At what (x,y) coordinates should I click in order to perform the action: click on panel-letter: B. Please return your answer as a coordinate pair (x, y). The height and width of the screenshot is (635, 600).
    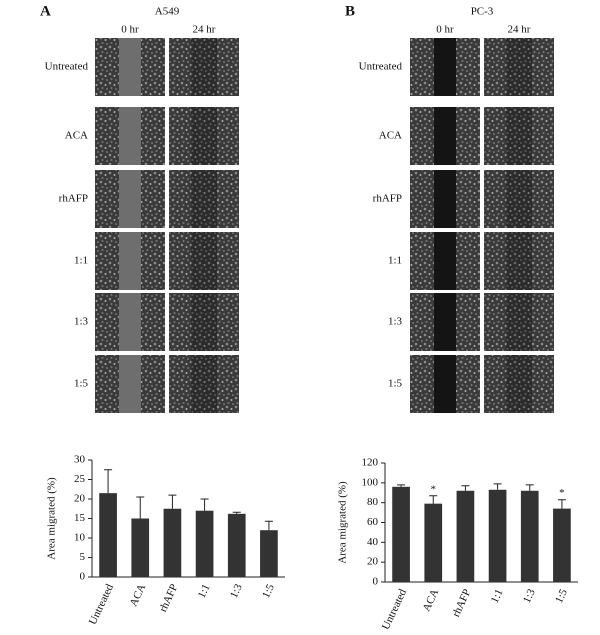
    Looking at the image, I should click on (350, 11).